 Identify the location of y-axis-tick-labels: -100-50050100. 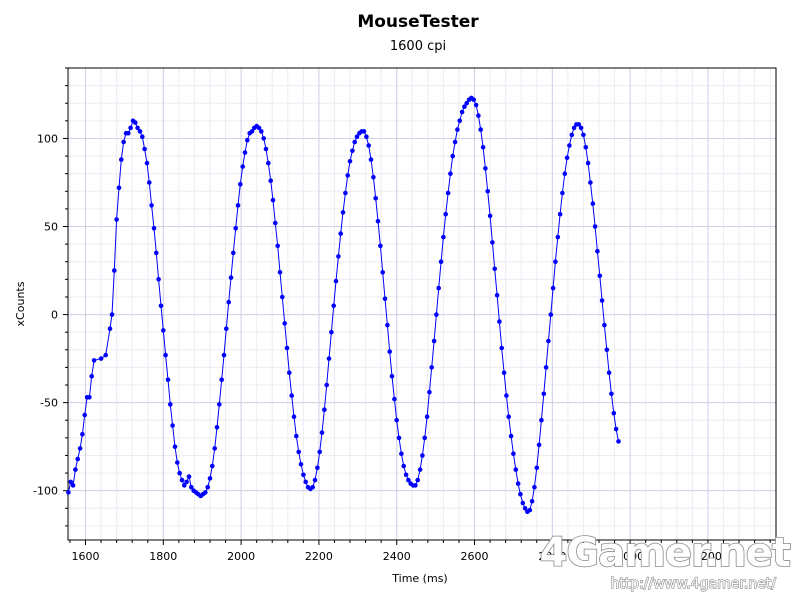
(45, 314).